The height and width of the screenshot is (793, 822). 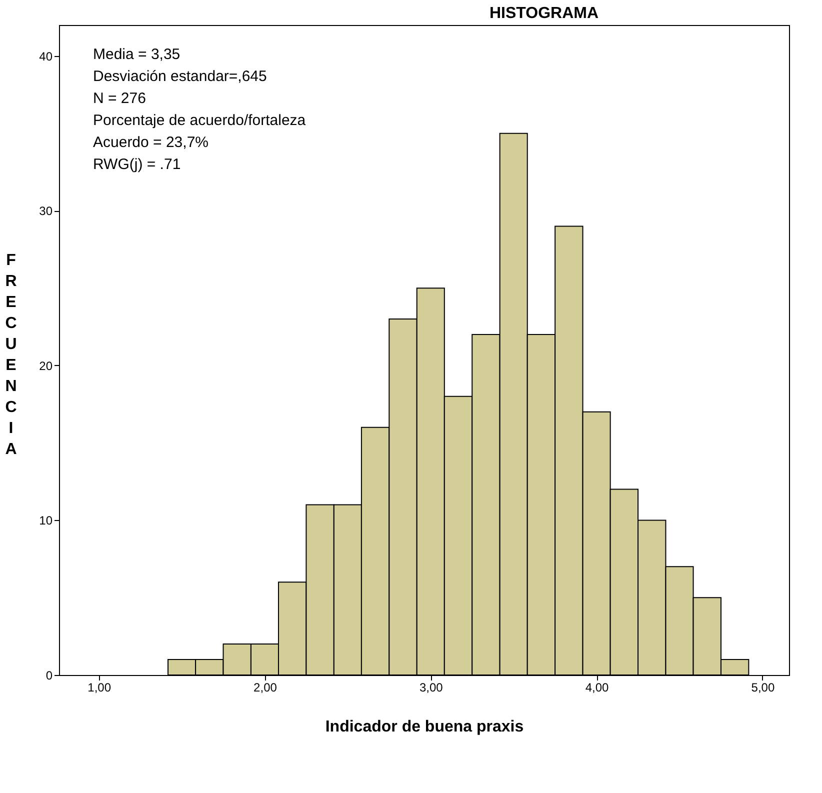 What do you see at coordinates (137, 164) in the screenshot?
I see `annotation: RWG(j) = .71` at bounding box center [137, 164].